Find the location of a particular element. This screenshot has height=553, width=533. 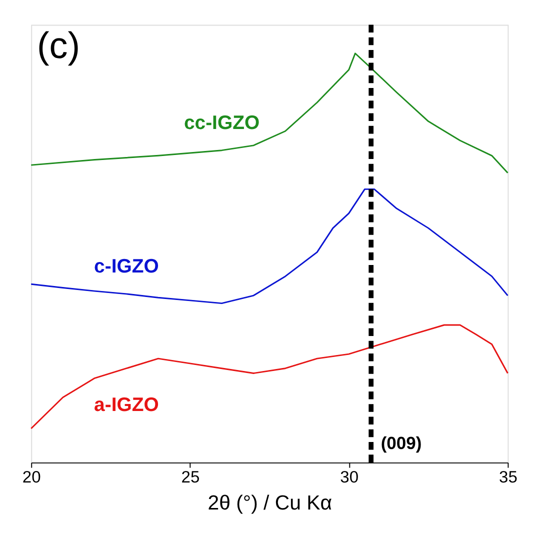

series-label: cc-IGZO is located at coordinates (222, 123).